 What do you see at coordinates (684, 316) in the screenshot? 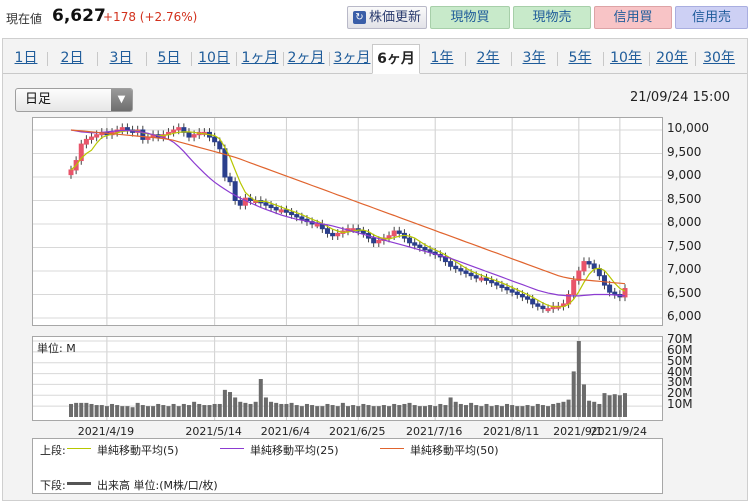
I see `price-y-tick: 6,000` at bounding box center [684, 316].